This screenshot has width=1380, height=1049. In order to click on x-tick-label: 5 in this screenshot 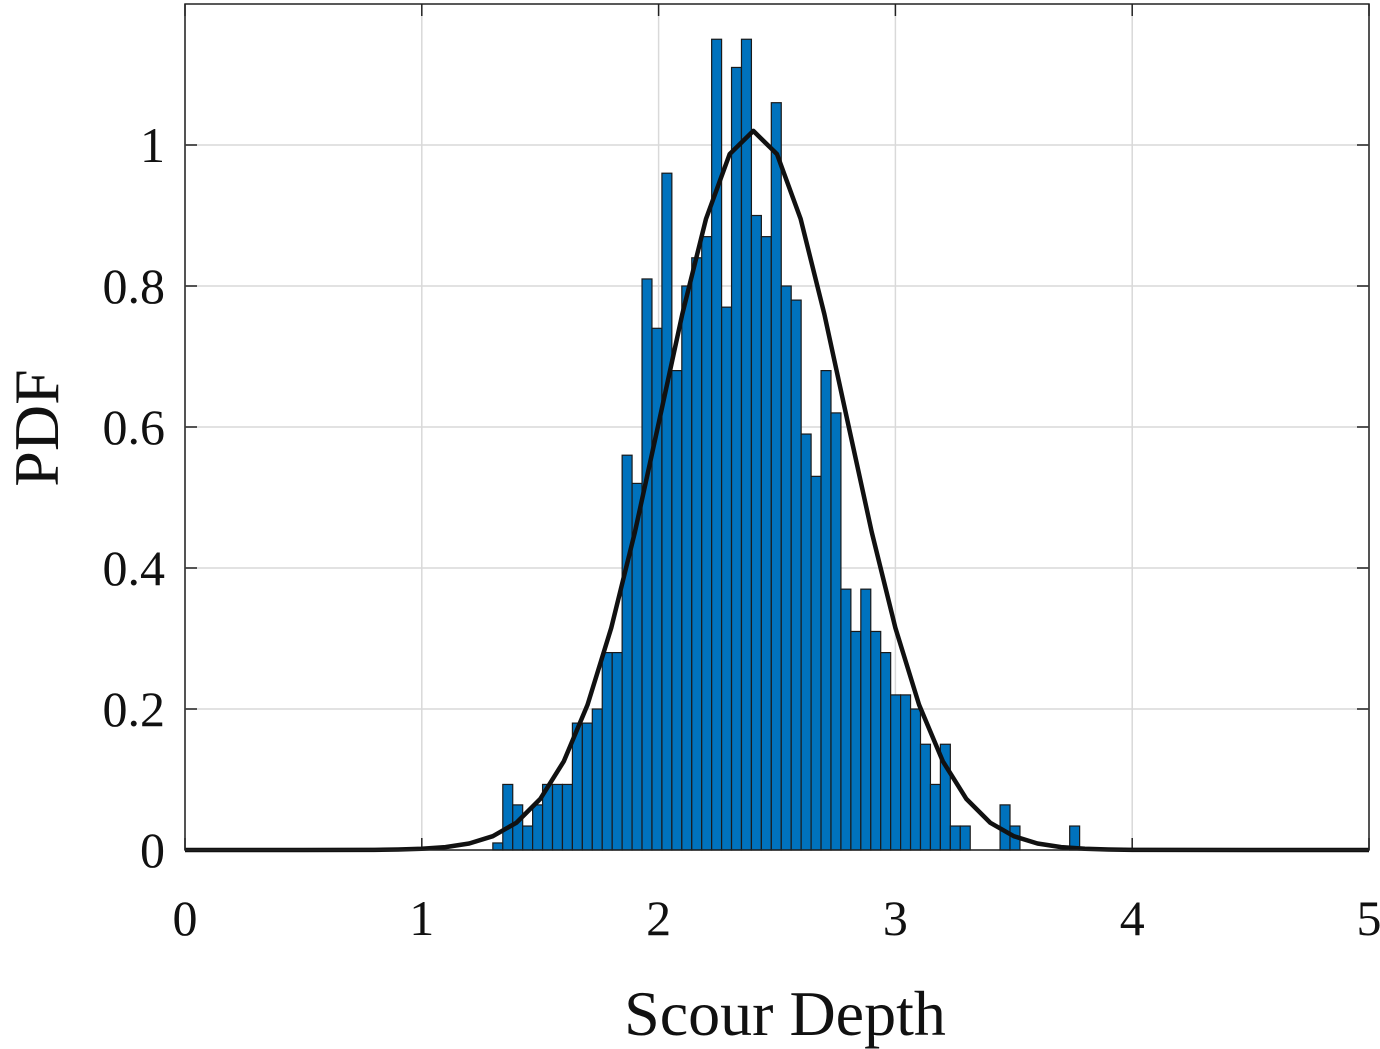, I will do `click(1368, 918)`.